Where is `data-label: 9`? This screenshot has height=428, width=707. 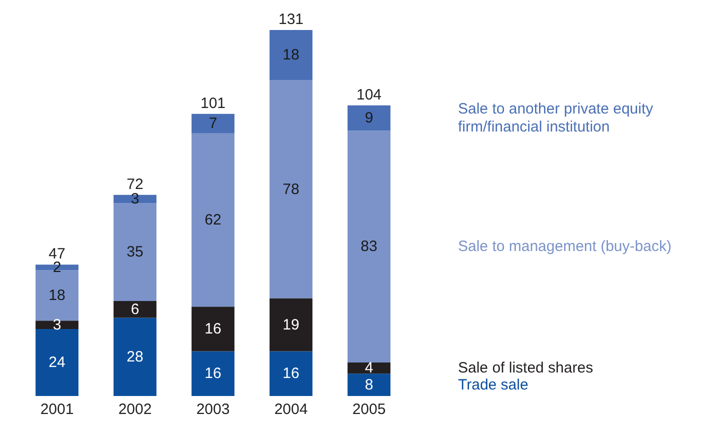 data-label: 9 is located at coordinates (369, 118).